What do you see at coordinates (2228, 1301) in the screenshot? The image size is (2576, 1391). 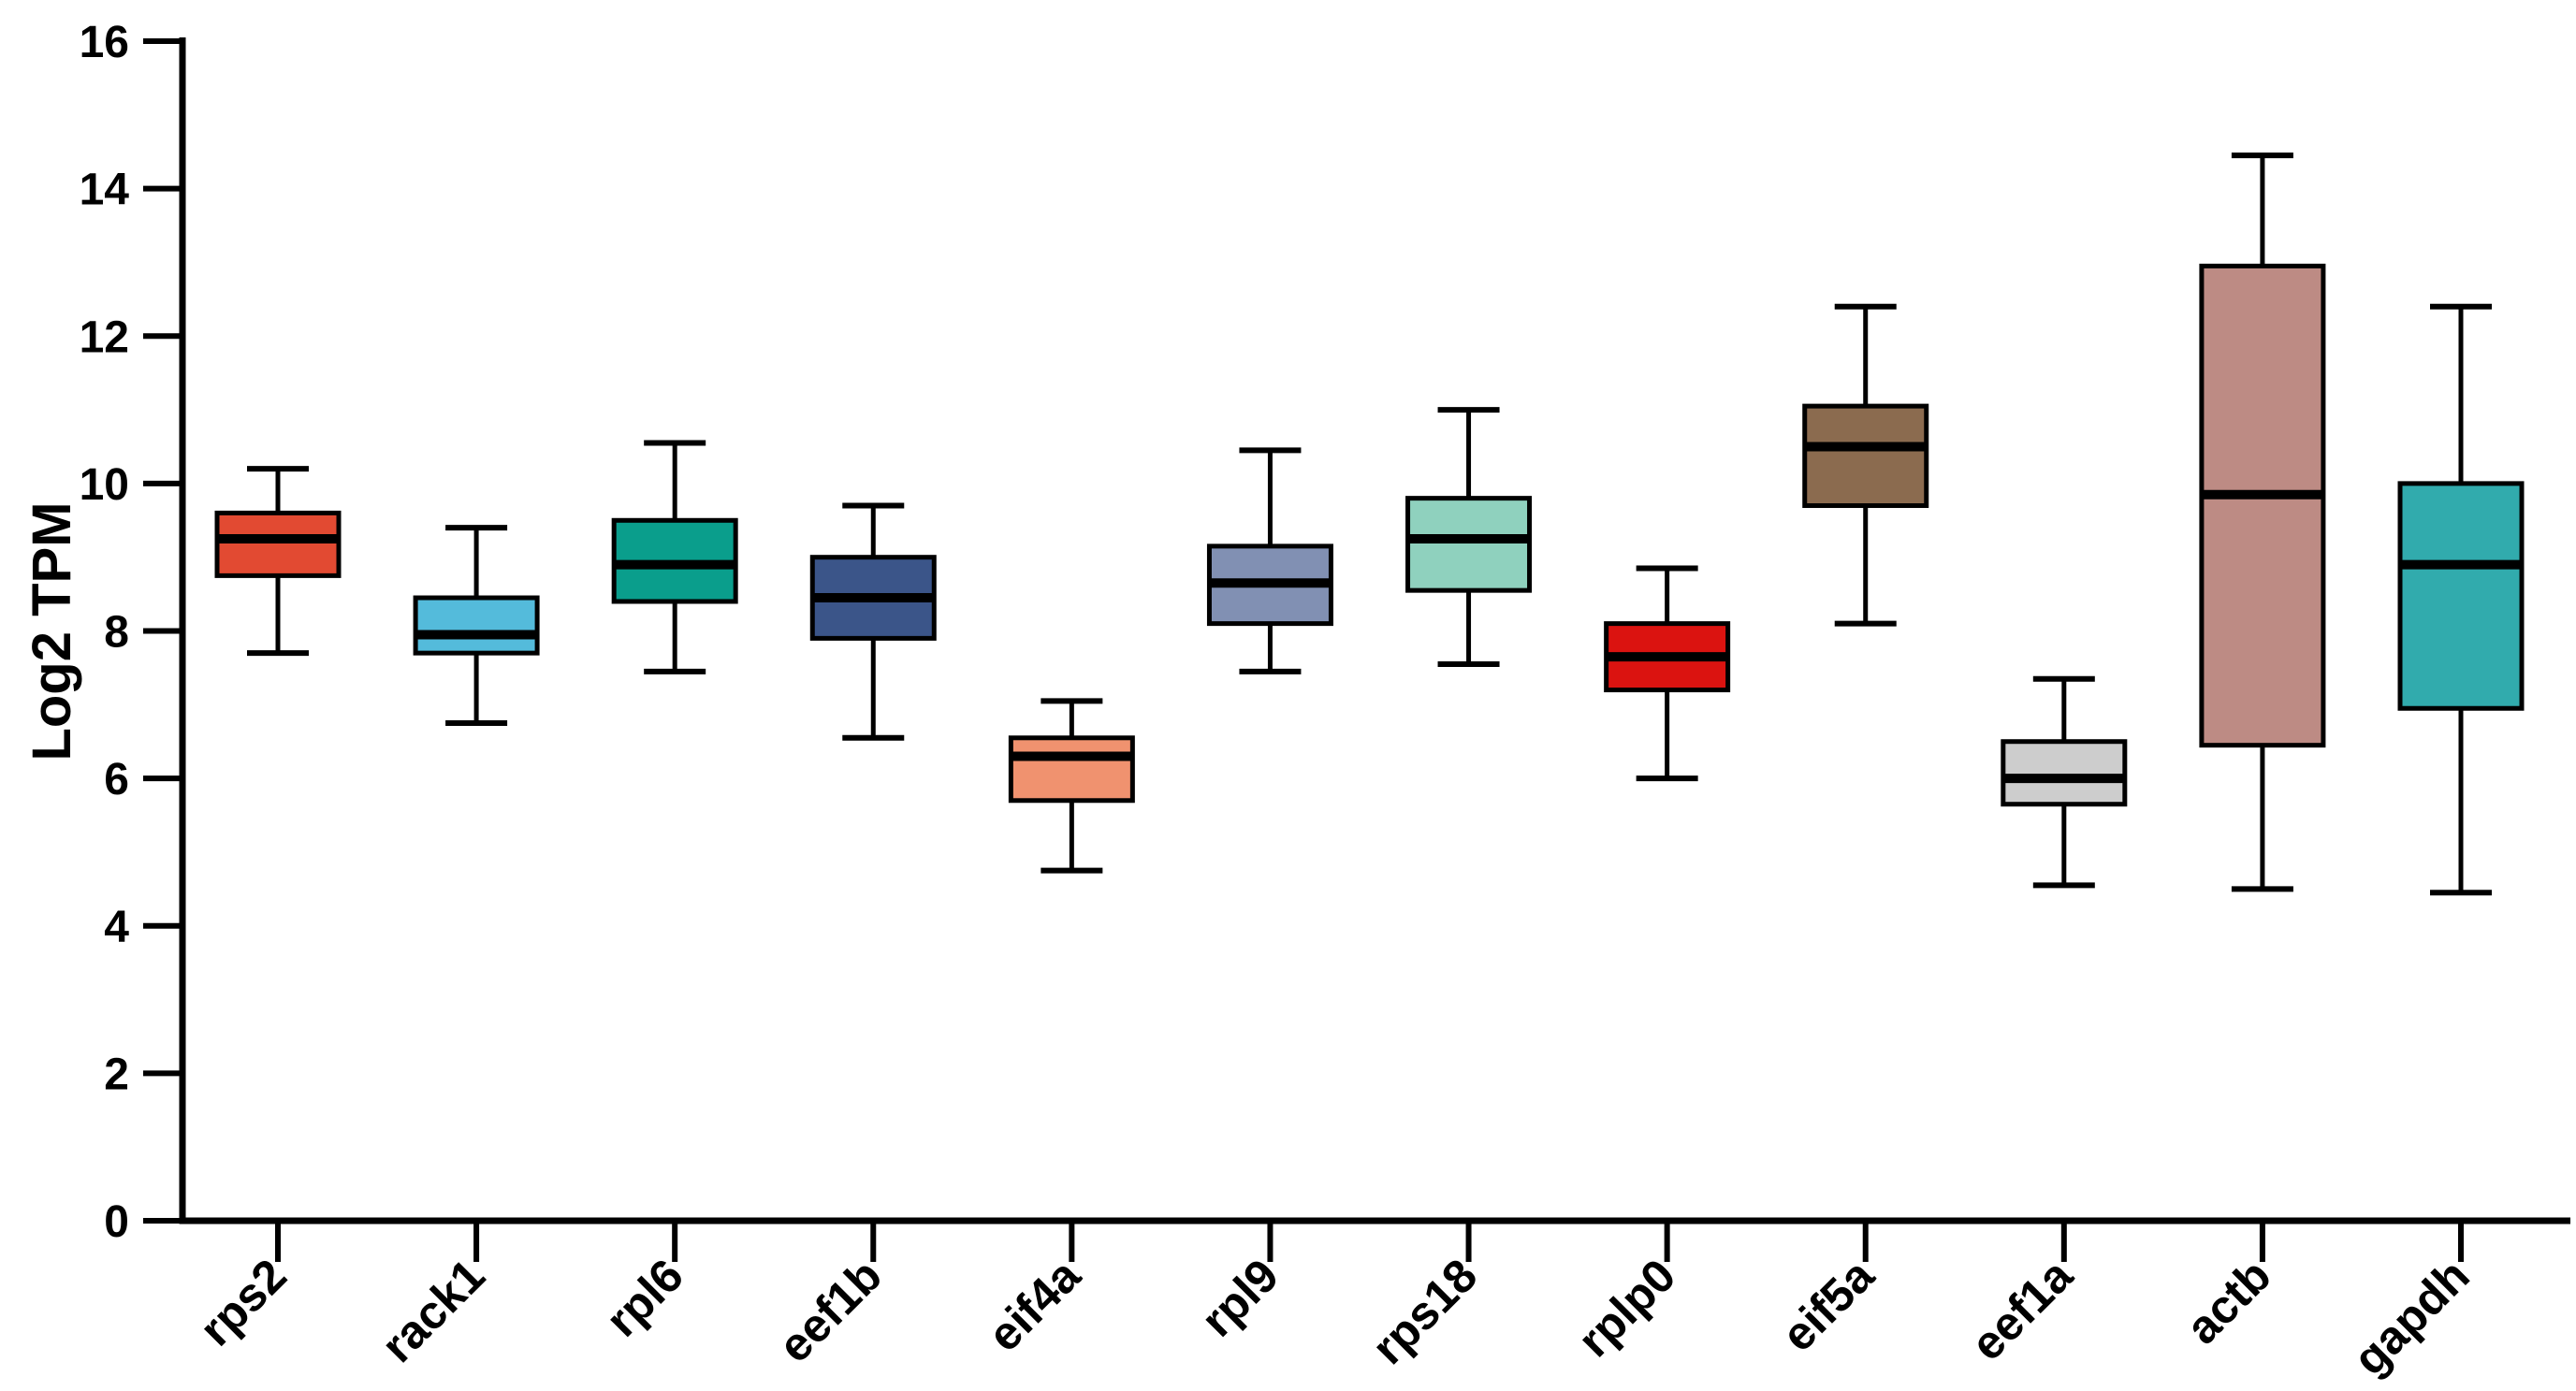 I see `x-tick-label-actb: actb` at bounding box center [2228, 1301].